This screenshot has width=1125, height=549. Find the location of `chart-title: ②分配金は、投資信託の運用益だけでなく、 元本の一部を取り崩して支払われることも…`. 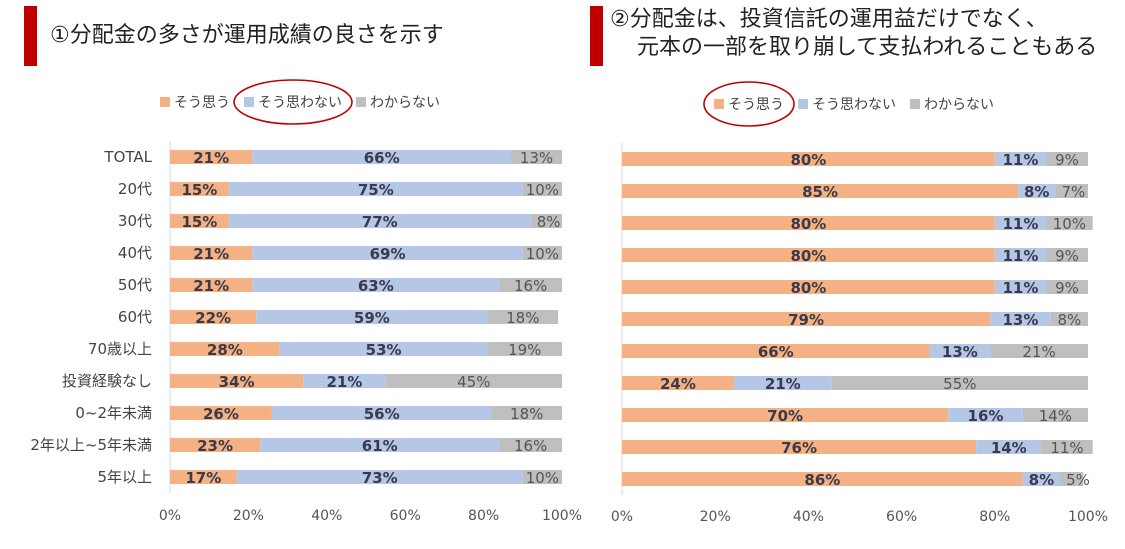

chart-title: ②分配金は、投資信託の運用益だけでなく、 元本の一部を取り崩して支払われることも… is located at coordinates (853, 34).